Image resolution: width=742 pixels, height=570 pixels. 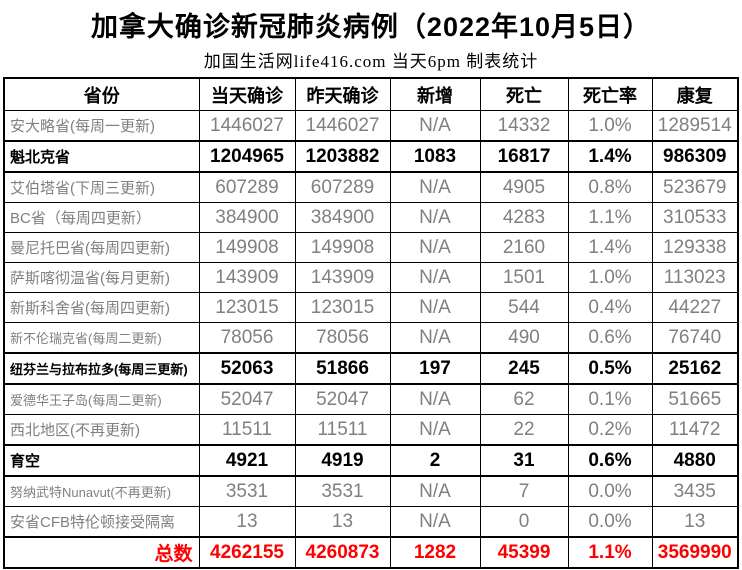 What do you see at coordinates (247, 460) in the screenshot?
I see `today-cell: 4921` at bounding box center [247, 460].